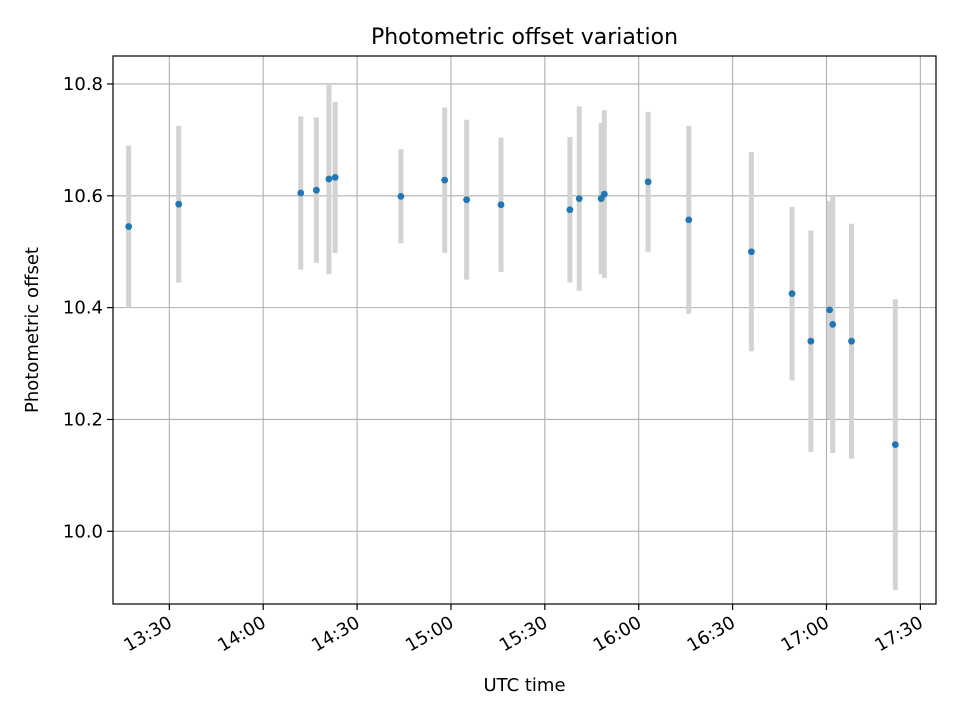 Image resolution: width=960 pixels, height=720 pixels. I want to click on x-tick-label: 16:00, so click(617, 634).